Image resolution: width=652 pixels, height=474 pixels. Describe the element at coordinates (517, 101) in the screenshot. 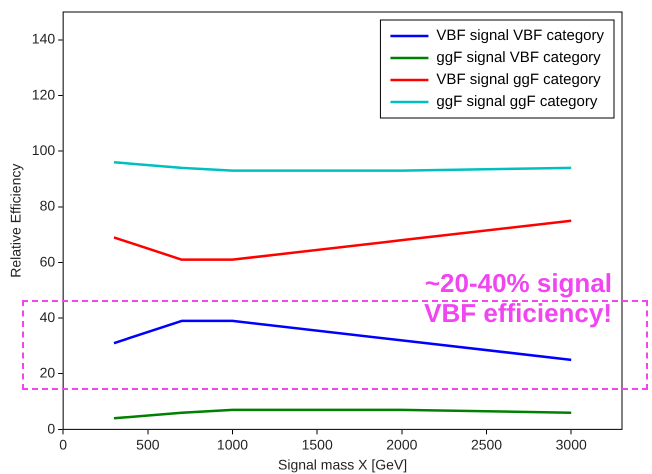

I see `legend-label: ggF signal ggF category` at that location.